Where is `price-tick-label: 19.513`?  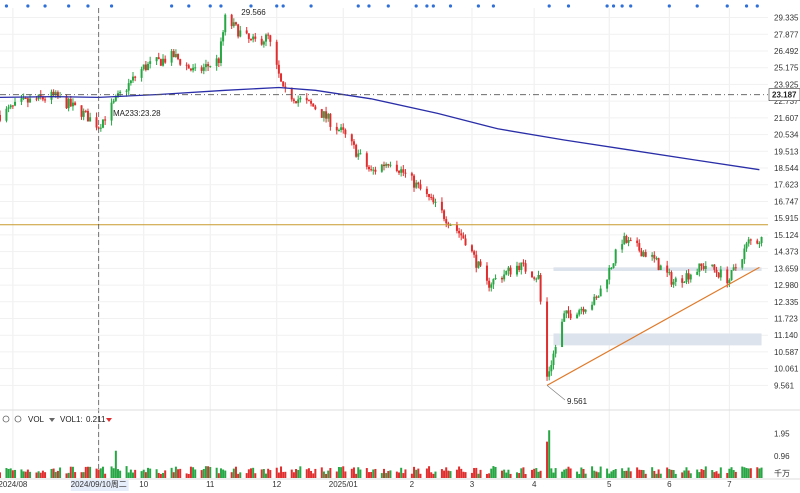 price-tick-label: 19.513 is located at coordinates (786, 151).